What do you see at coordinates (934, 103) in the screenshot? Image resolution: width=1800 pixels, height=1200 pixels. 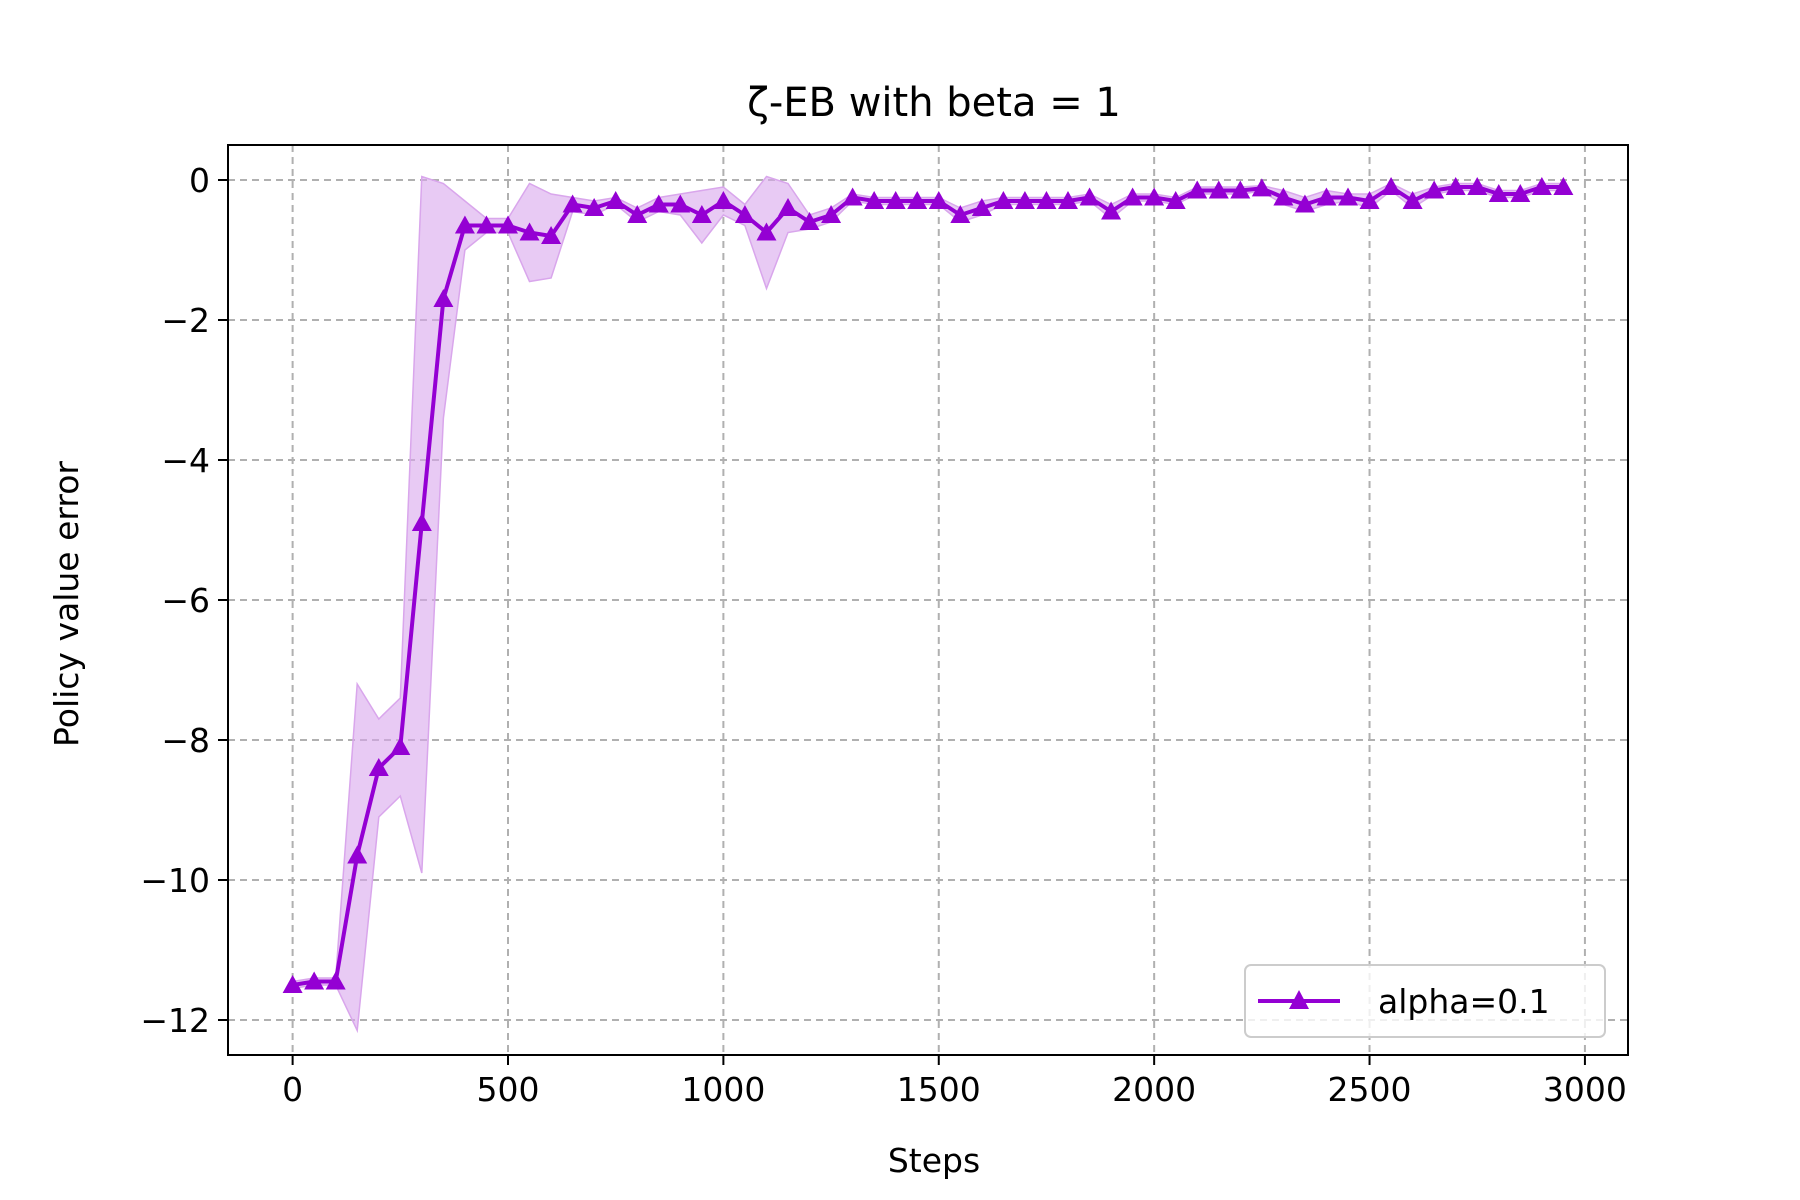 I see `chart-title: ζ-EB with beta = 1` at bounding box center [934, 103].